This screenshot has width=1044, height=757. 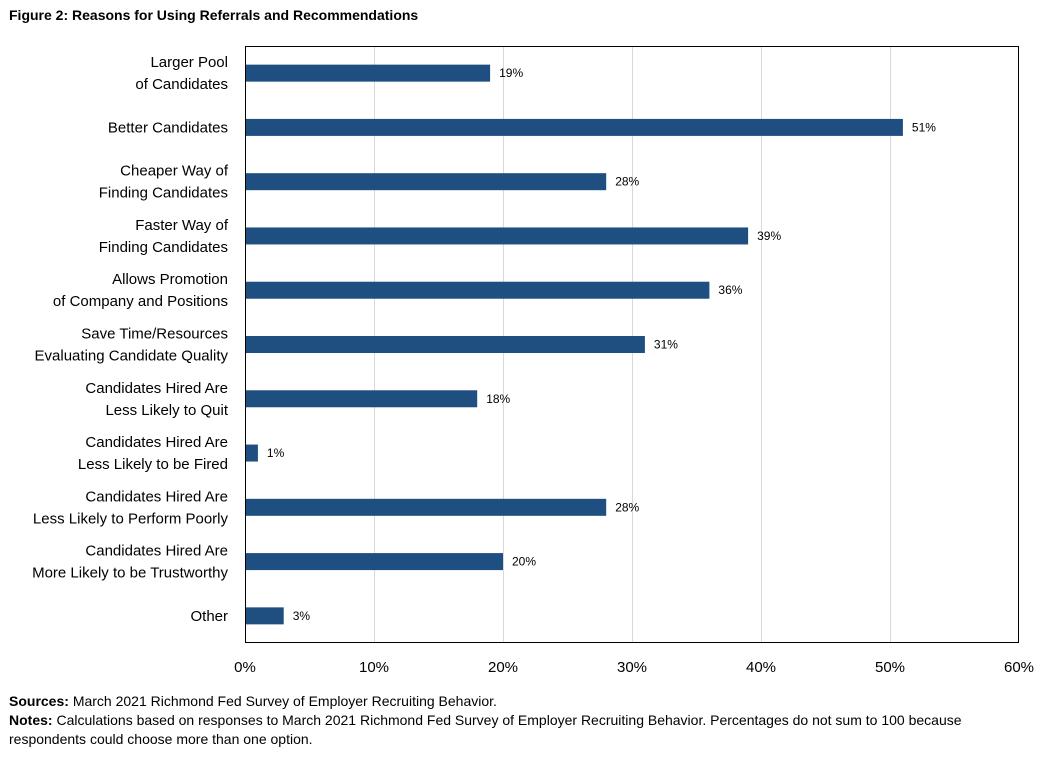 What do you see at coordinates (164, 182) in the screenshot?
I see `category-label: Cheaper Way of Finding Candidates` at bounding box center [164, 182].